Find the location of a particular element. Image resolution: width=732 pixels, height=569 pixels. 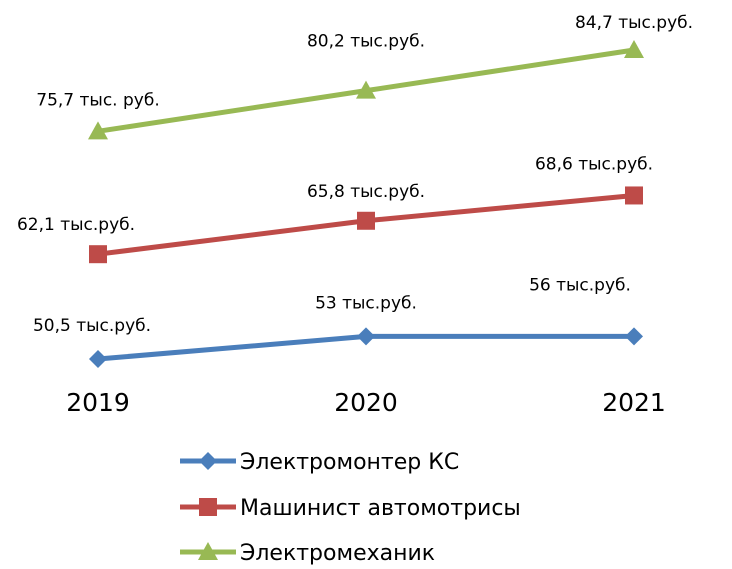

series-3-data-label-3: 84,7 тыс.руб. is located at coordinates (634, 23).